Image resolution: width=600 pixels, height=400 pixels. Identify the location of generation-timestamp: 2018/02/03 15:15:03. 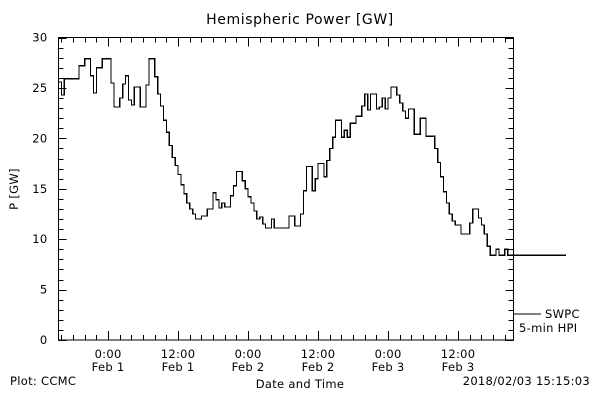
(526, 381).